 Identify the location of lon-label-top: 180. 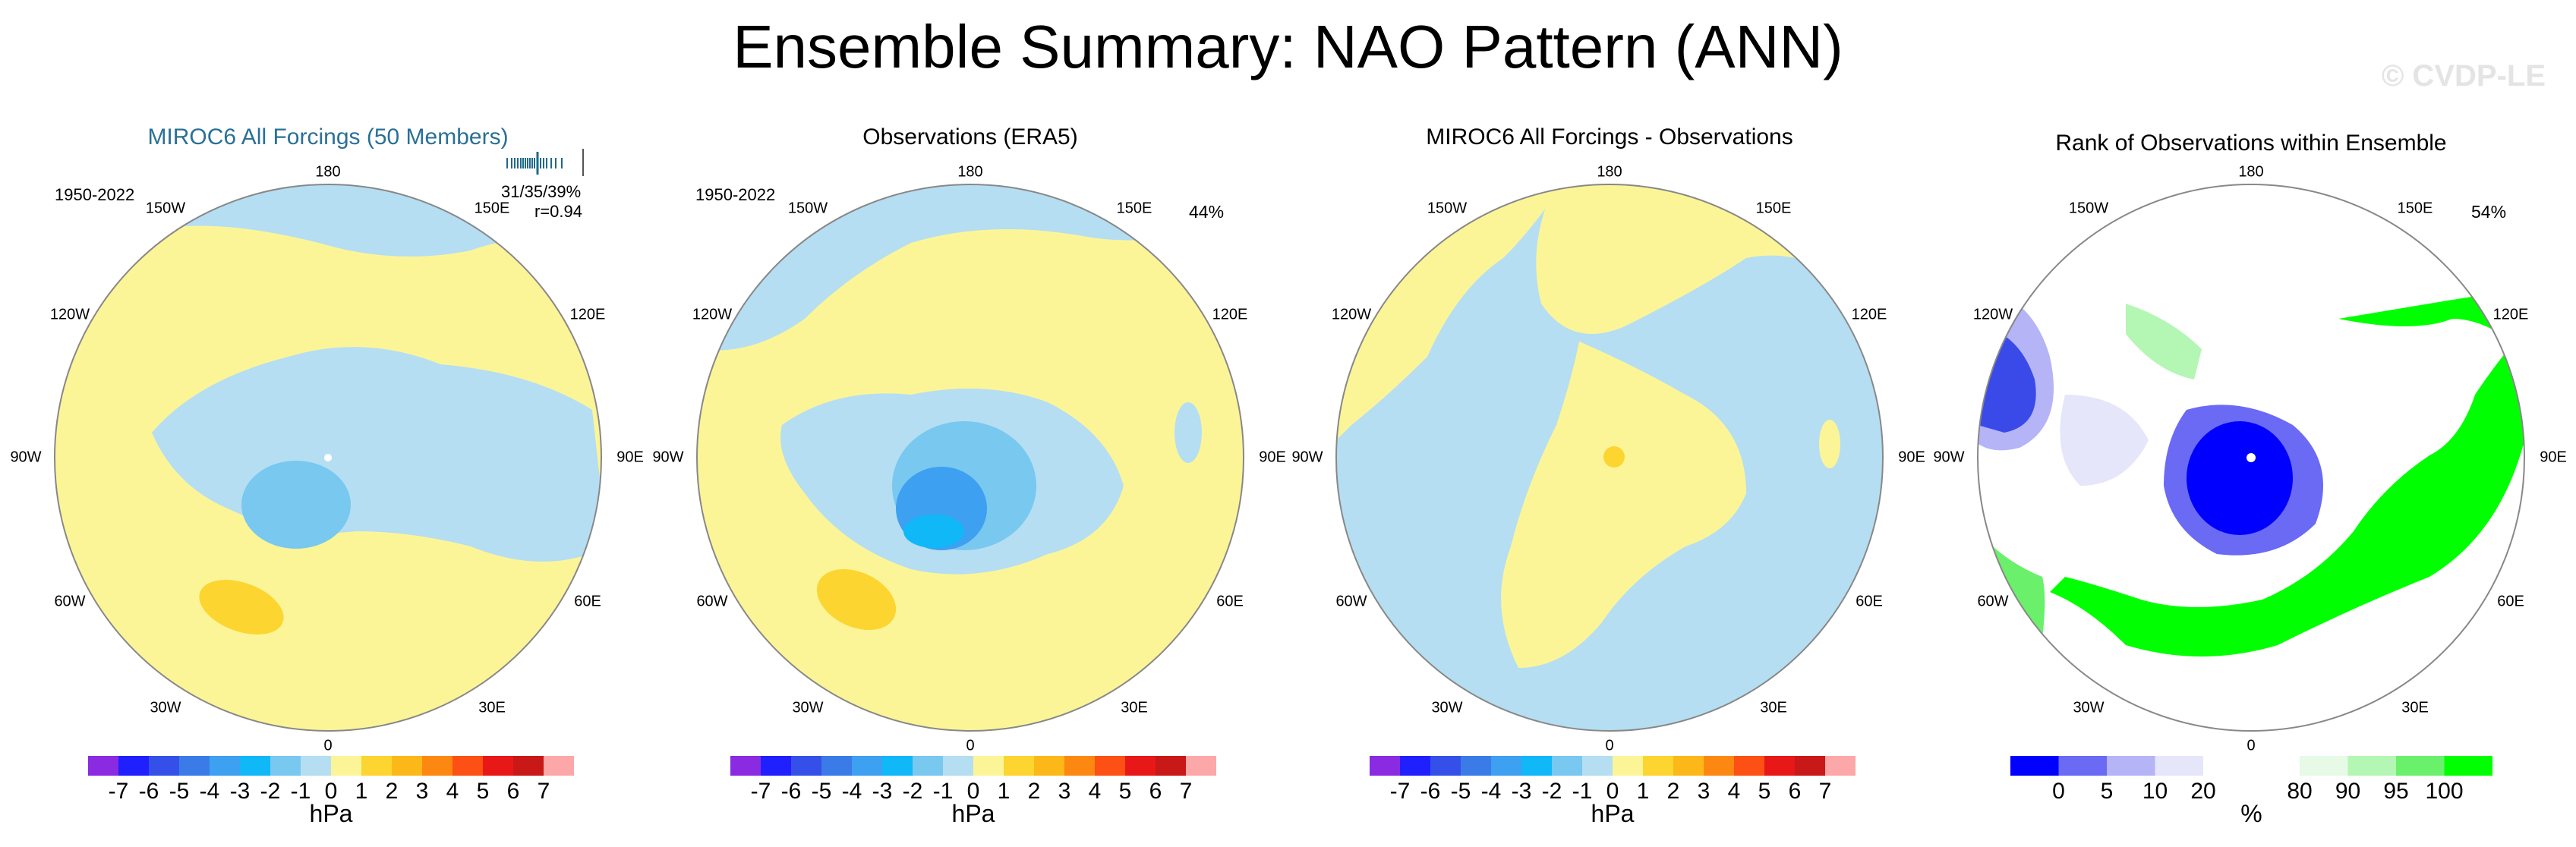
(970, 172).